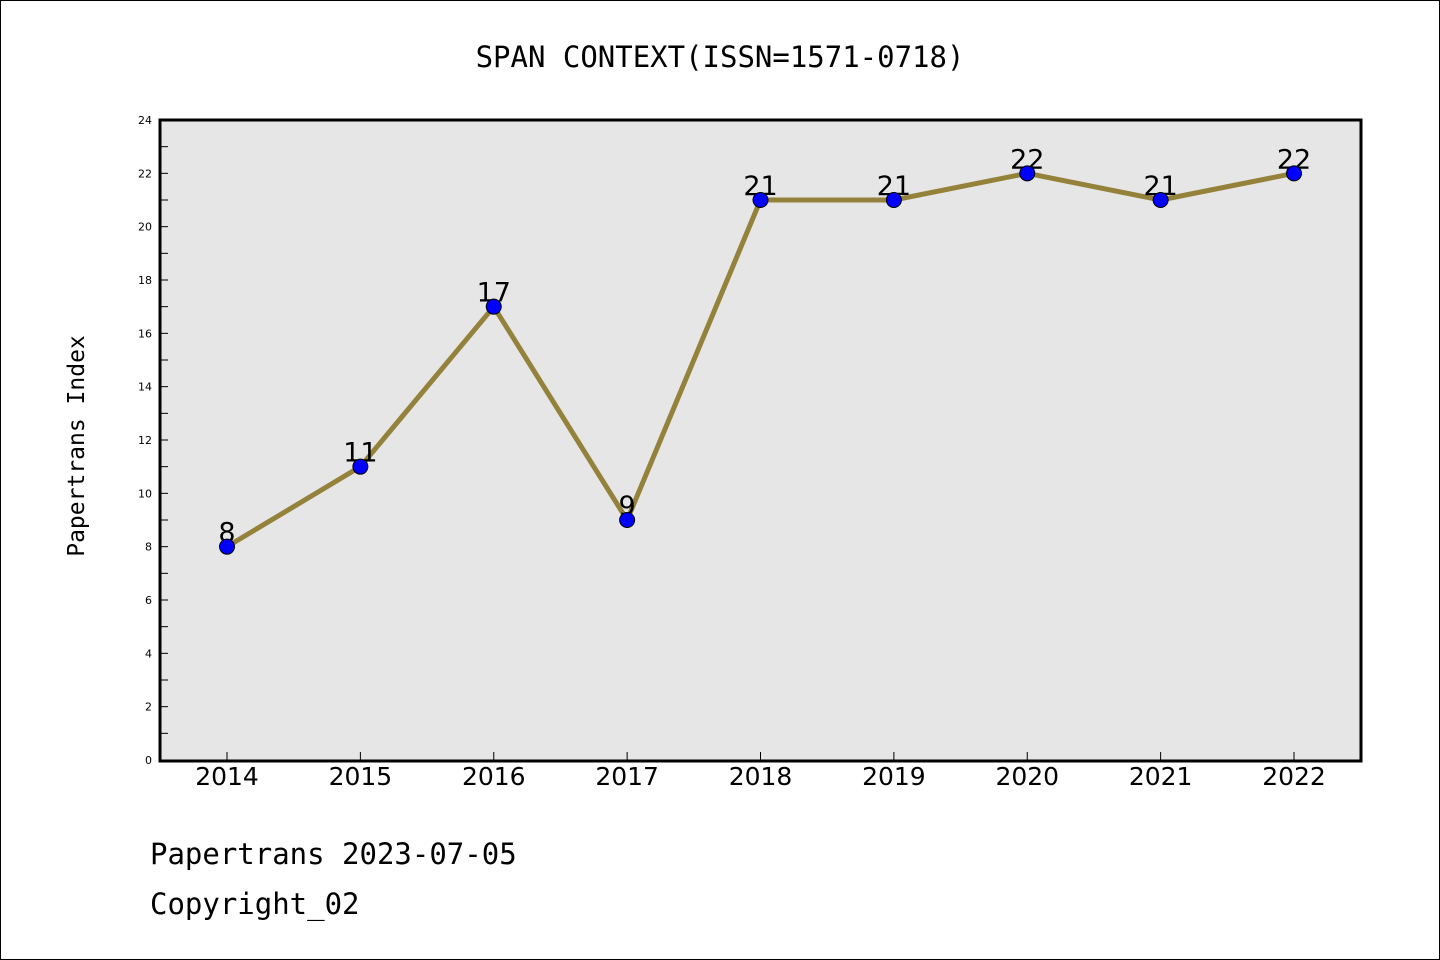 The image size is (1440, 960). I want to click on x-tick-label: 2015, so click(361, 776).